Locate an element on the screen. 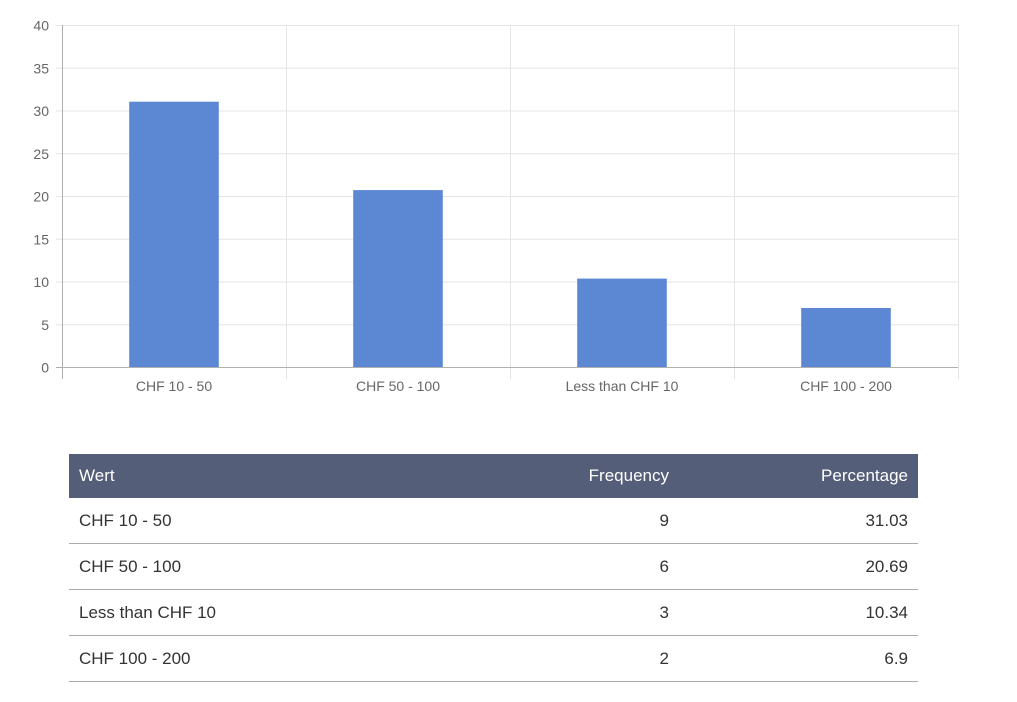  table-row: CHF 100 - 200 2 6.9 is located at coordinates (493, 658).